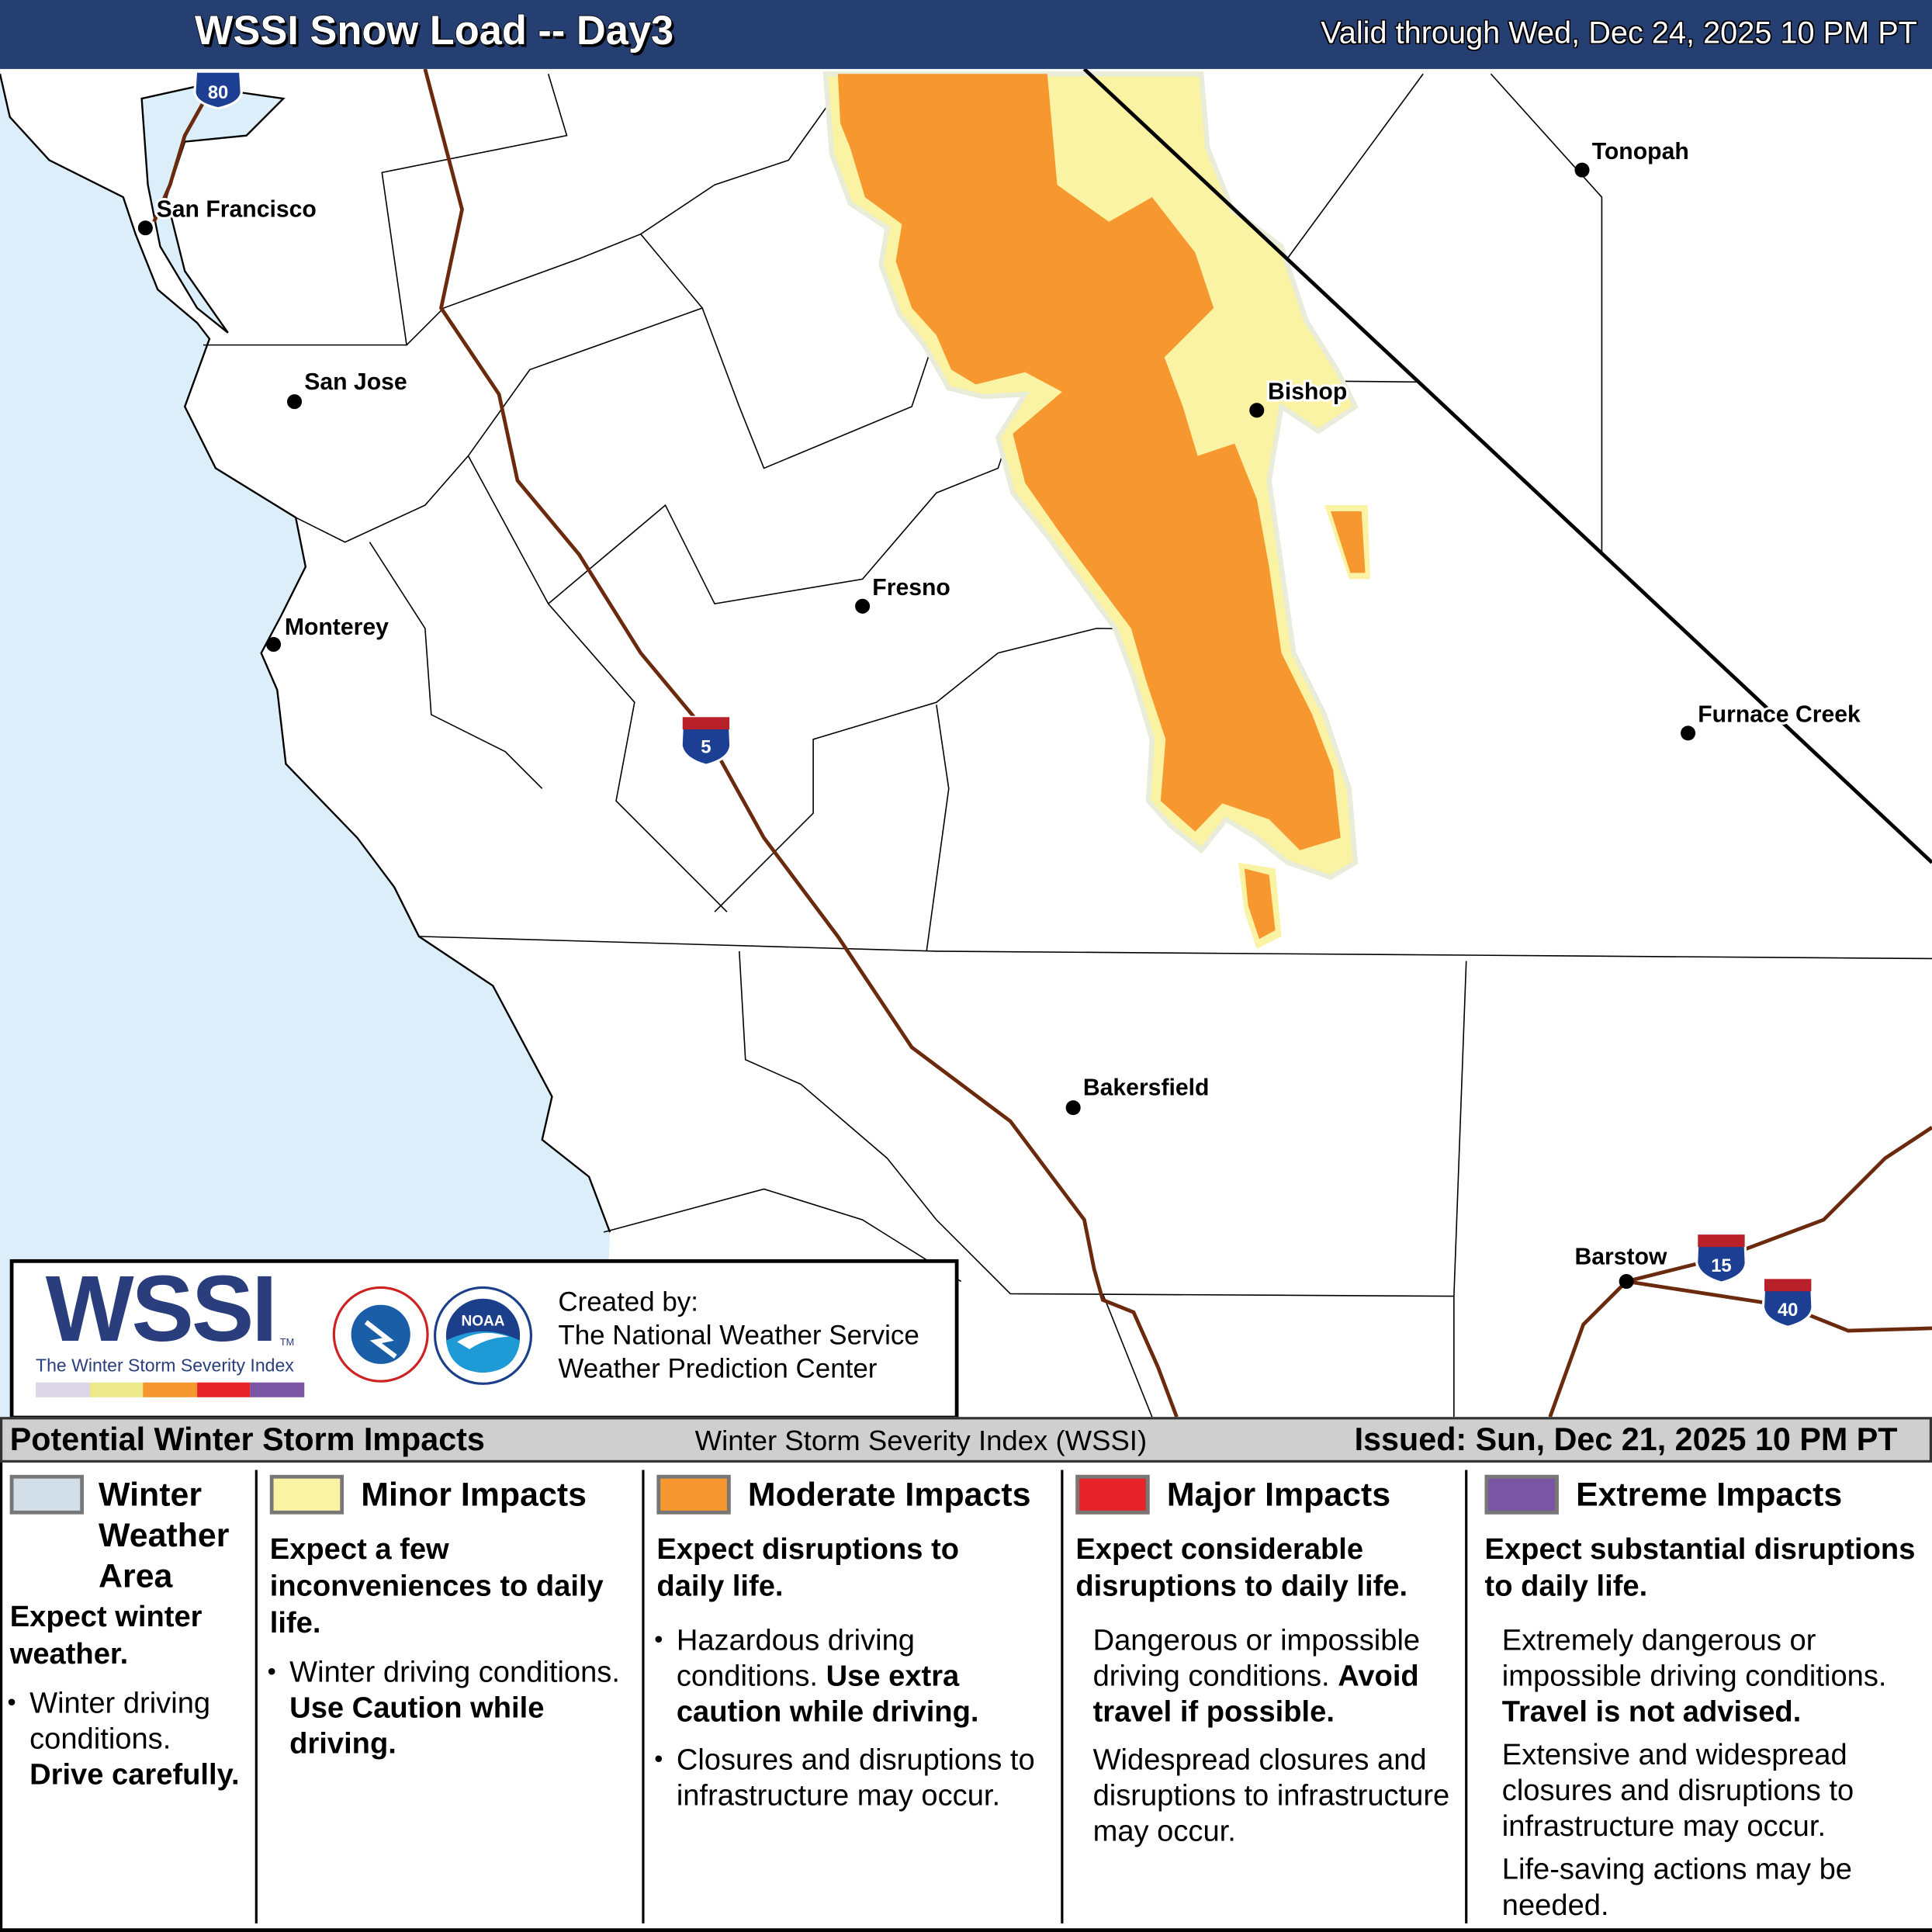 The height and width of the screenshot is (1932, 1932). Describe the element at coordinates (434, 30) in the screenshot. I see `map-title: WSSI Snow Load -- Day3` at that location.